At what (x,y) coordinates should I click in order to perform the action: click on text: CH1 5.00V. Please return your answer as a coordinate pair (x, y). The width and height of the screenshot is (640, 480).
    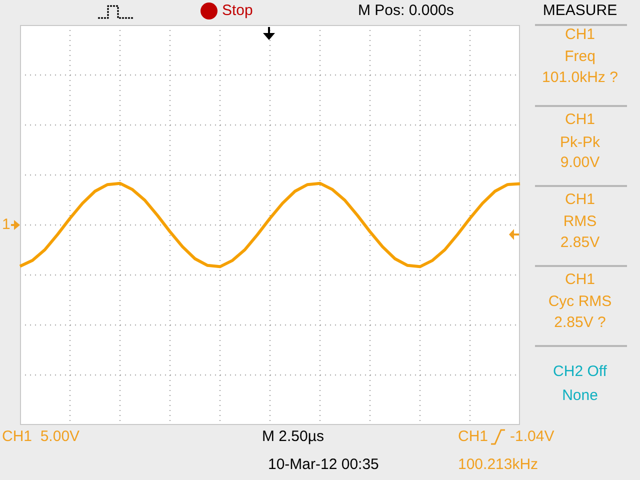
    Looking at the image, I should click on (41, 437).